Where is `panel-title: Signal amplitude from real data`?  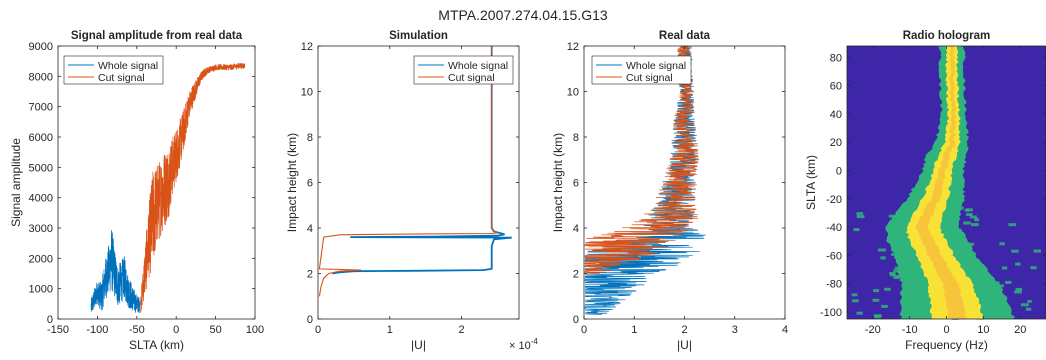
panel-title: Signal amplitude from real data is located at coordinates (157, 36).